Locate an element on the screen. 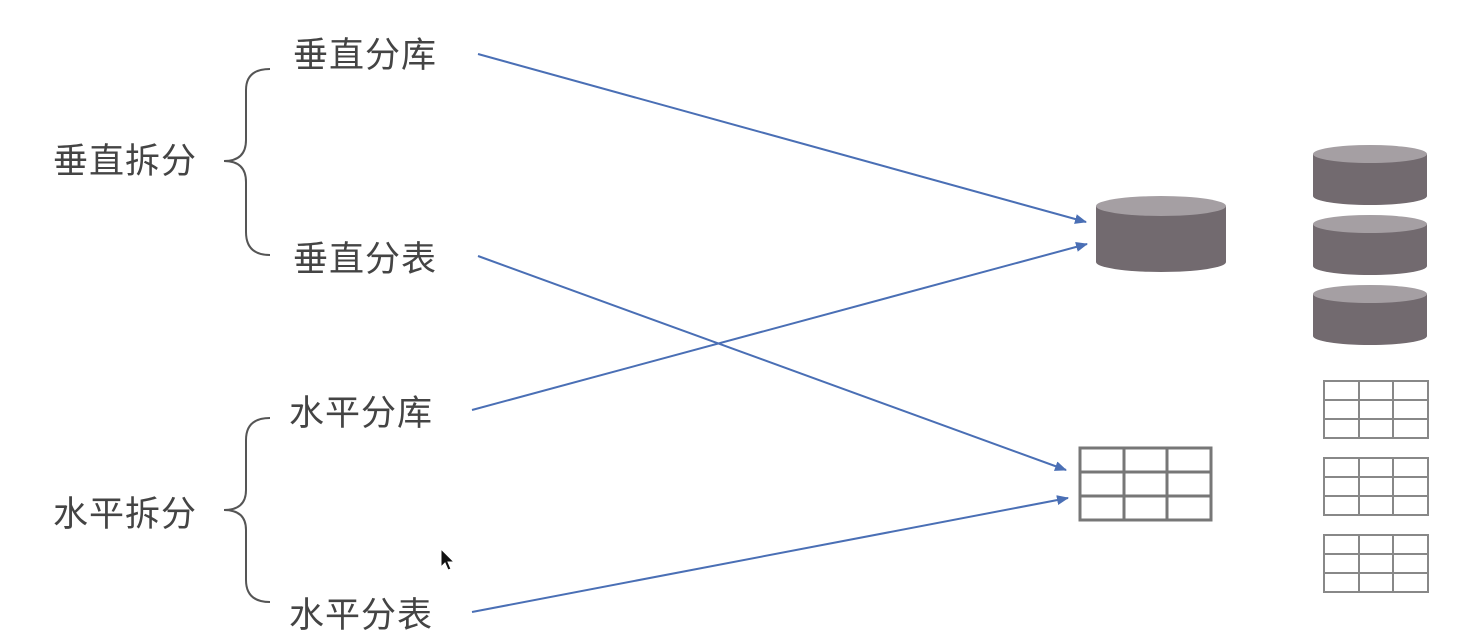 This screenshot has height=640, width=1459. vertical-table-label: 垂直分表 is located at coordinates (365, 260).